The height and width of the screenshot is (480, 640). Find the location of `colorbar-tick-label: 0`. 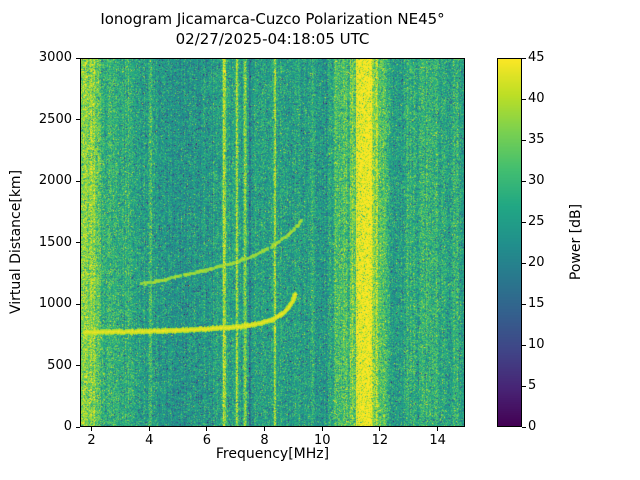

colorbar-tick-label: 0 is located at coordinates (532, 426).